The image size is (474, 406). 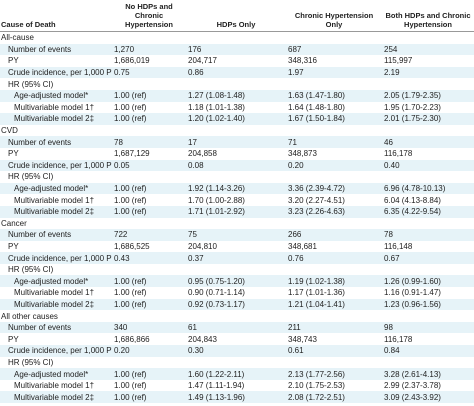 I want to click on section-row: All other causes, so click(x=237, y=316).